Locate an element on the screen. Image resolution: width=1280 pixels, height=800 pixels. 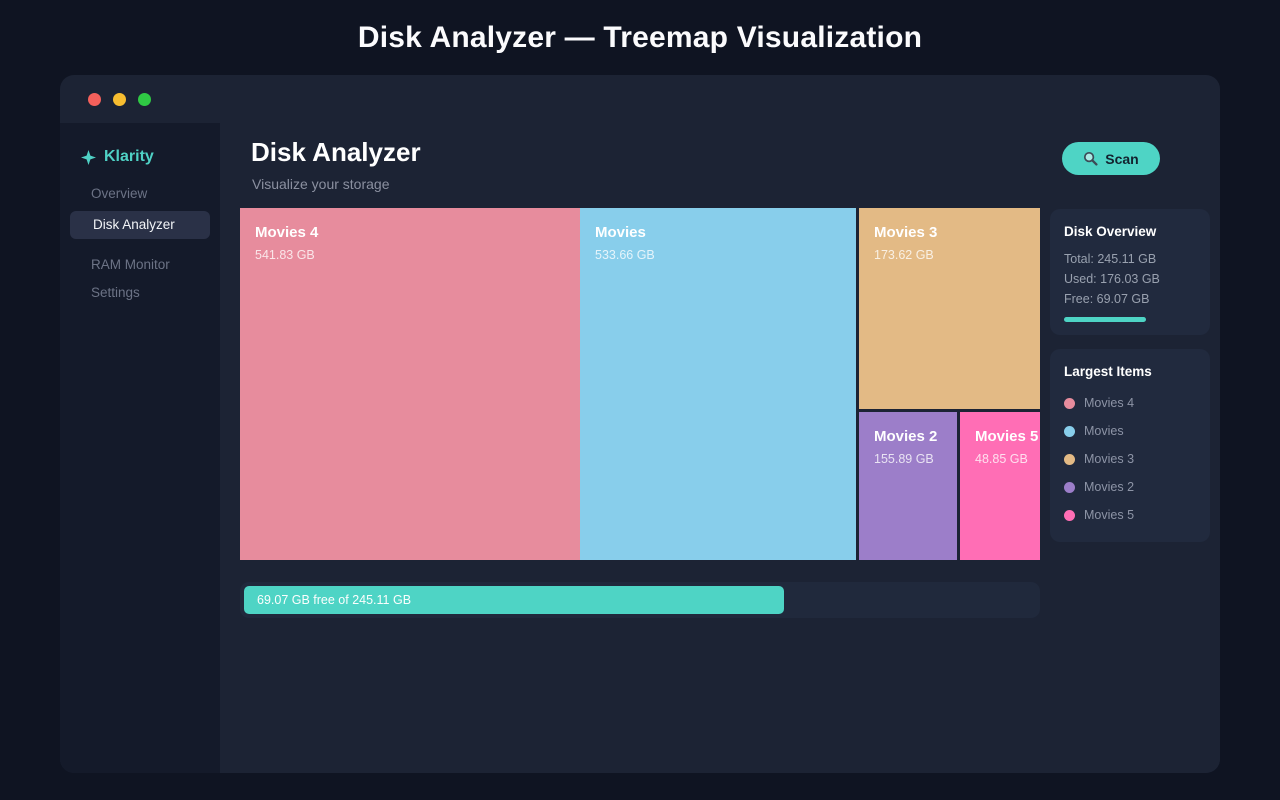
largest-item-movies-4: Movies 4 is located at coordinates (1130, 403).